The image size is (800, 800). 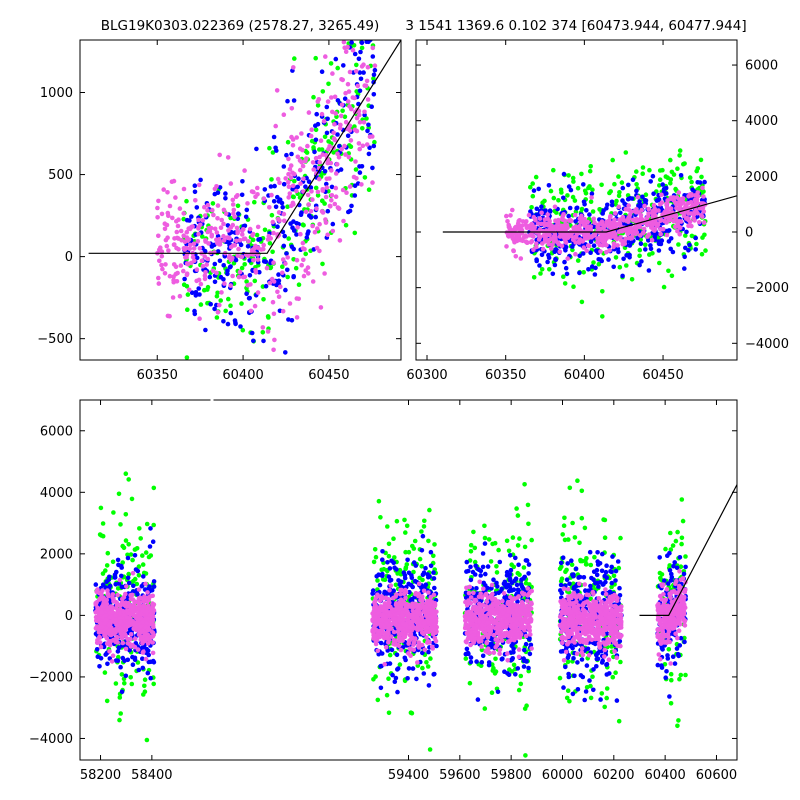 I want to click on x-tick-label: 60350, so click(x=505, y=375).